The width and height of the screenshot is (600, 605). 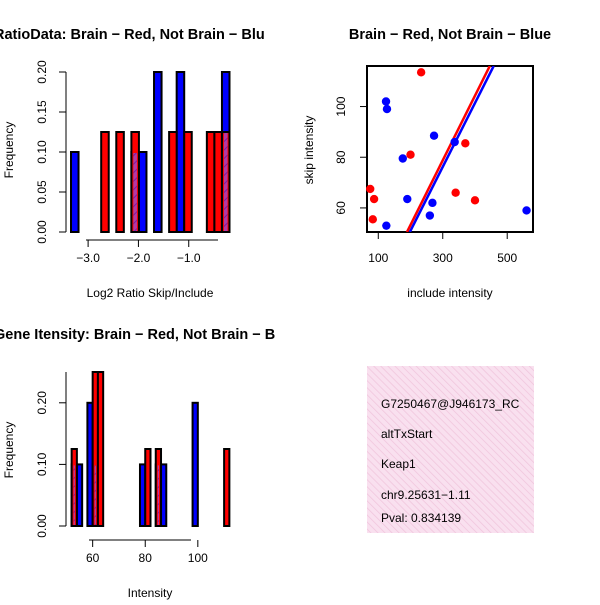 What do you see at coordinates (443, 248) in the screenshot?
I see `intensity-scatter-x-ticks: 100 300 500` at bounding box center [443, 248].